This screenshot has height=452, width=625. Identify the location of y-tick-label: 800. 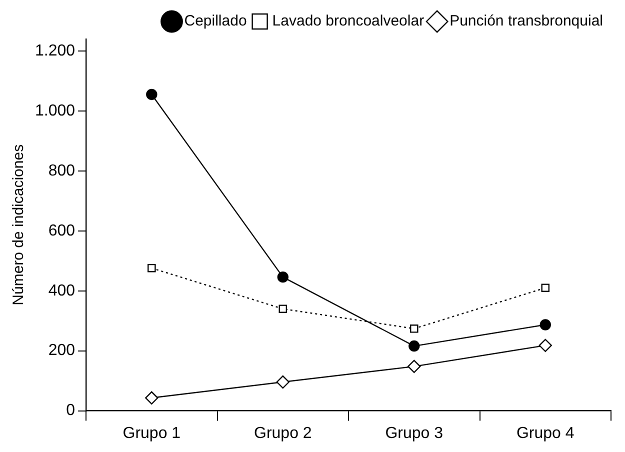
(62, 171).